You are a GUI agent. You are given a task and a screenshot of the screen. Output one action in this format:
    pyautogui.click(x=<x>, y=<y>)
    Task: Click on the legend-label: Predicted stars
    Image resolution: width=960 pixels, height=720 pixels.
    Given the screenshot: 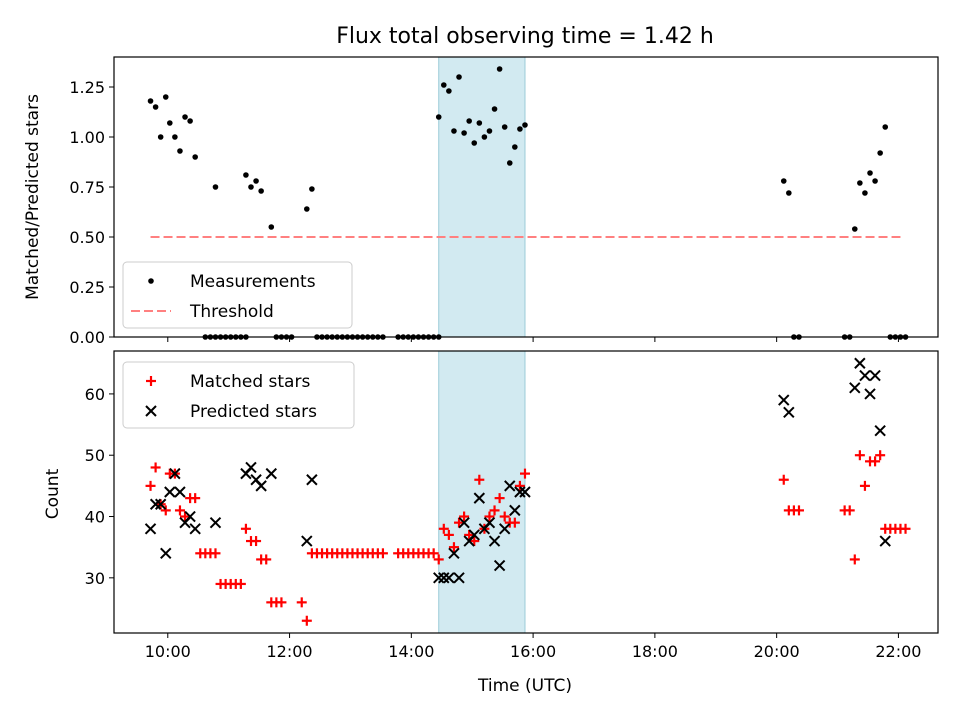 What is the action you would take?
    pyautogui.click(x=253, y=412)
    